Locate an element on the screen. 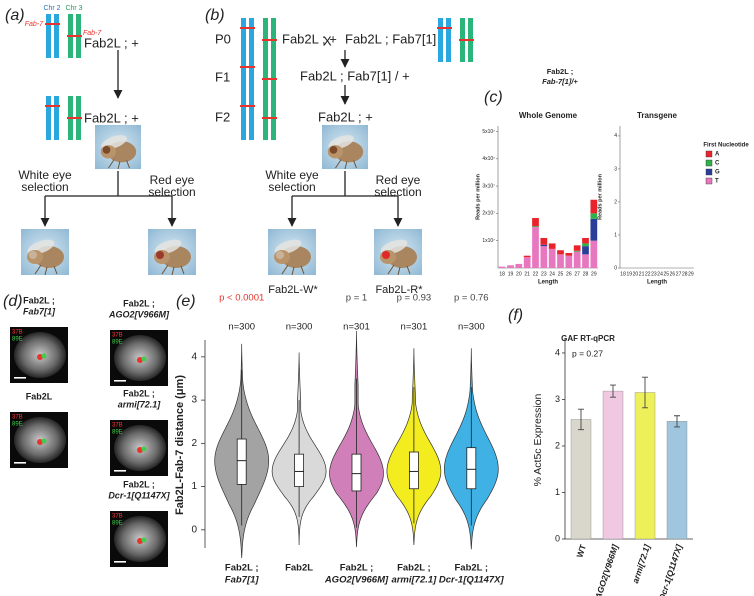 This screenshot has height=596, width=754. n-label: n=301 is located at coordinates (356, 327).